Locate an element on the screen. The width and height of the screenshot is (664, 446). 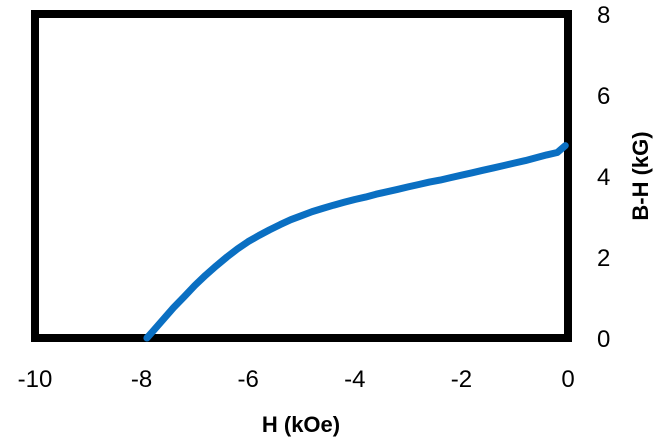
x-tick-label: -8 is located at coordinates (141, 379).